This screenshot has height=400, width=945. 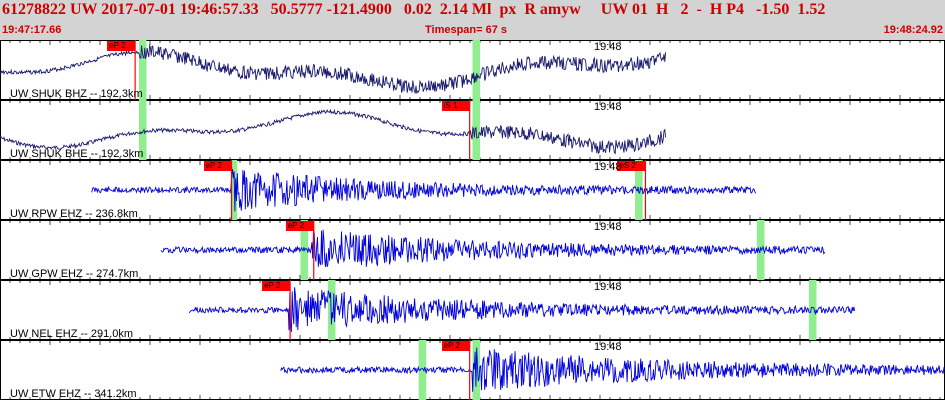 I want to click on channel-label: UW RPW EHZ -- 236.8km, so click(x=74, y=214).